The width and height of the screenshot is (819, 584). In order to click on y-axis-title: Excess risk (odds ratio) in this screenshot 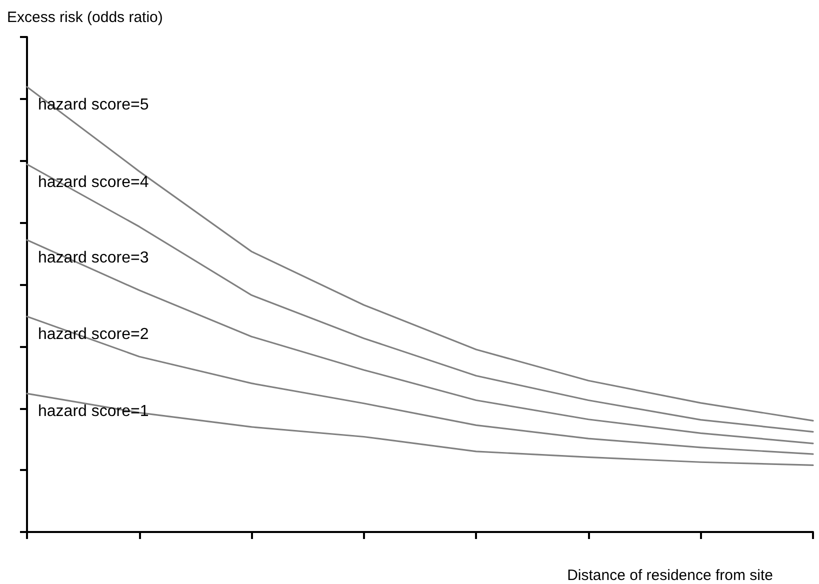, I will do `click(85, 17)`.